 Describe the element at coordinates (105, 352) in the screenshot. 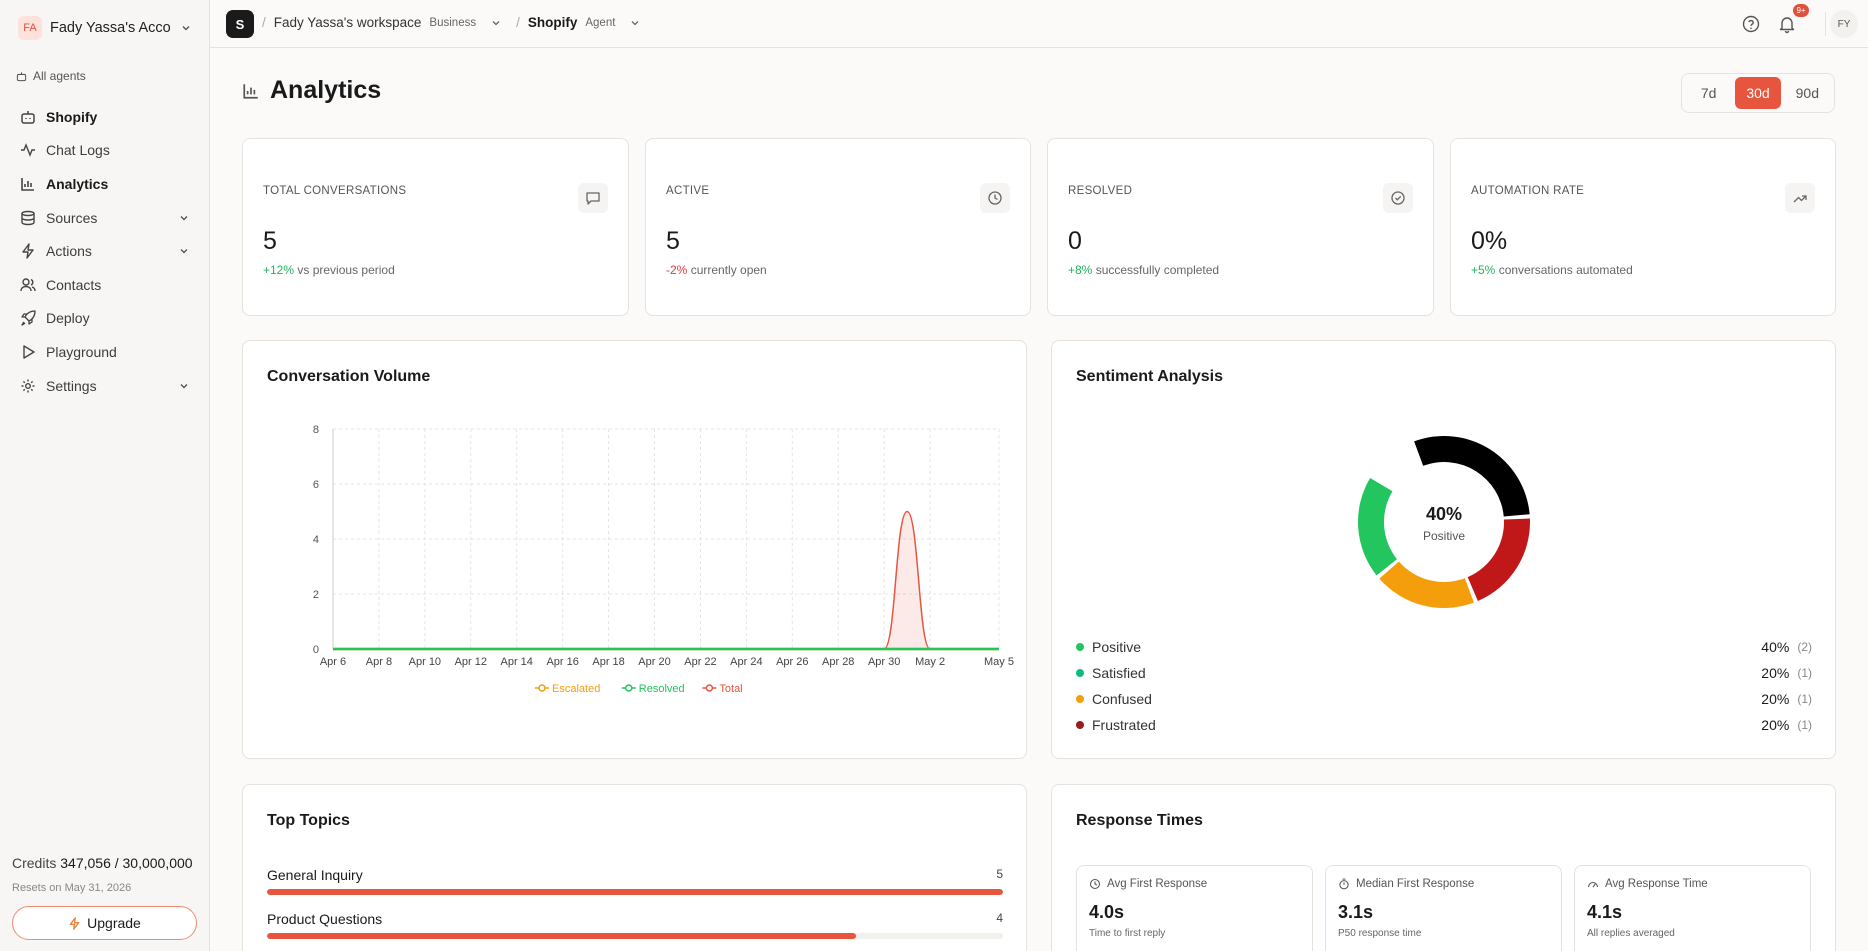

I see `sidebar-item-playground: Playground` at that location.